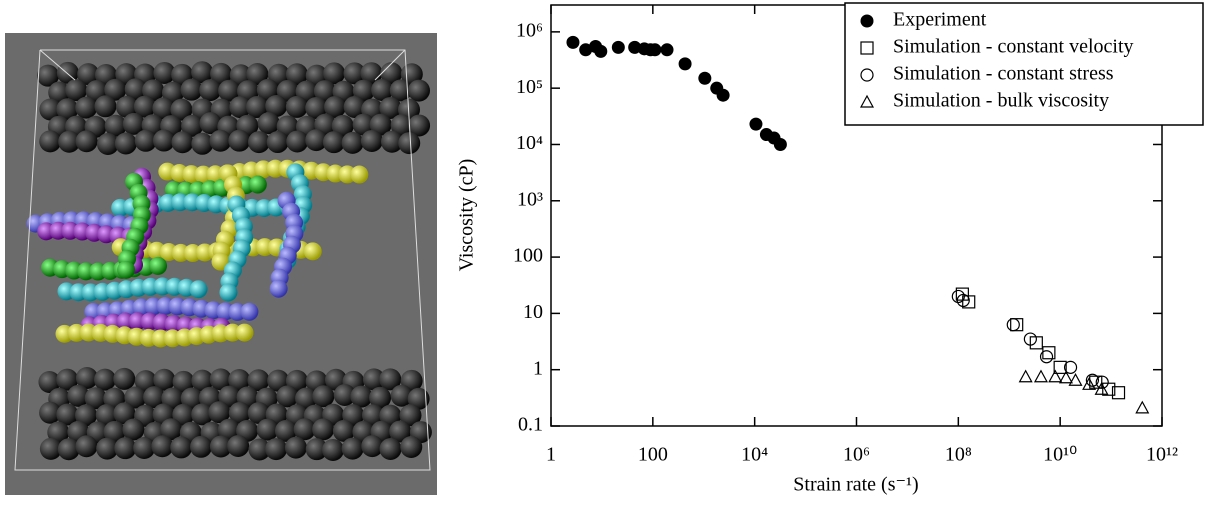  Describe the element at coordinates (754, 455) in the screenshot. I see `x-tick-label: 10⁴` at that location.